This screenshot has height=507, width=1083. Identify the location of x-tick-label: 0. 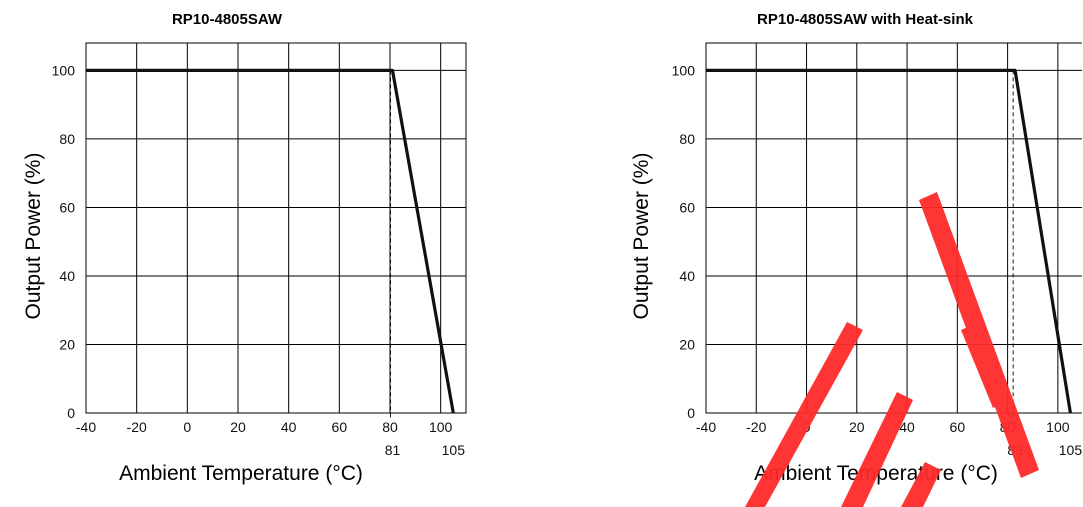
(187, 427).